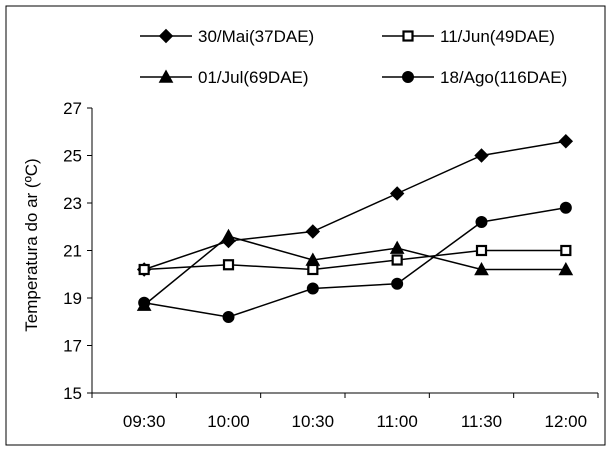 The image size is (611, 451). I want to click on x-tick-label: 11:30, so click(481, 421).